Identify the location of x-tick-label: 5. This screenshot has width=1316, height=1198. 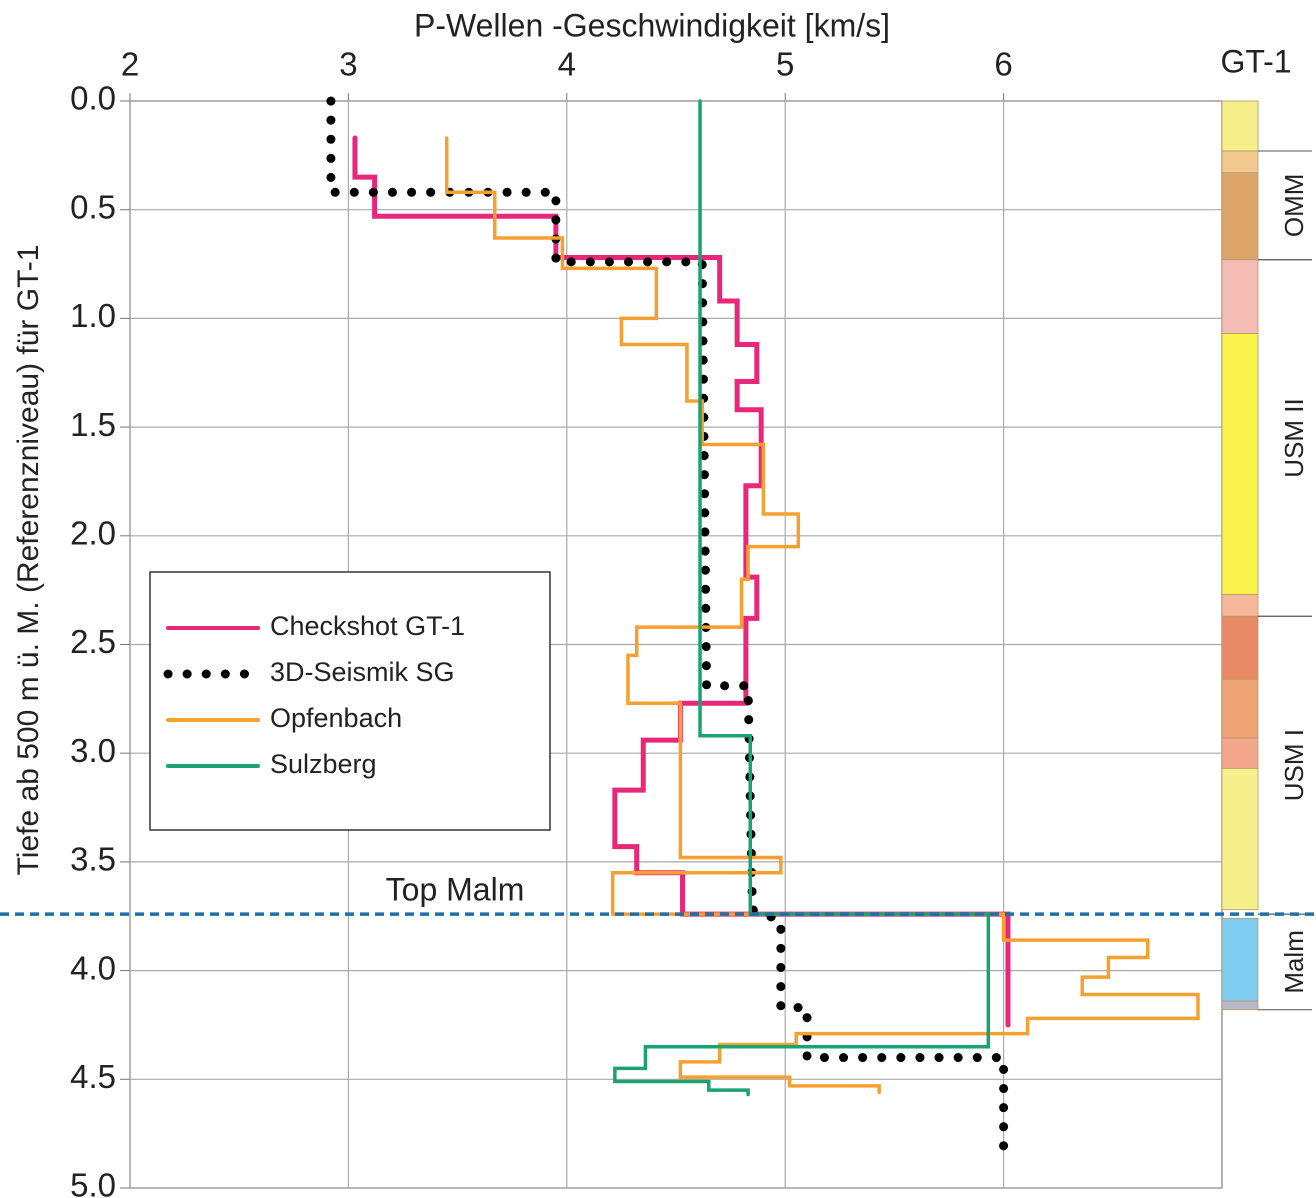
(785, 64).